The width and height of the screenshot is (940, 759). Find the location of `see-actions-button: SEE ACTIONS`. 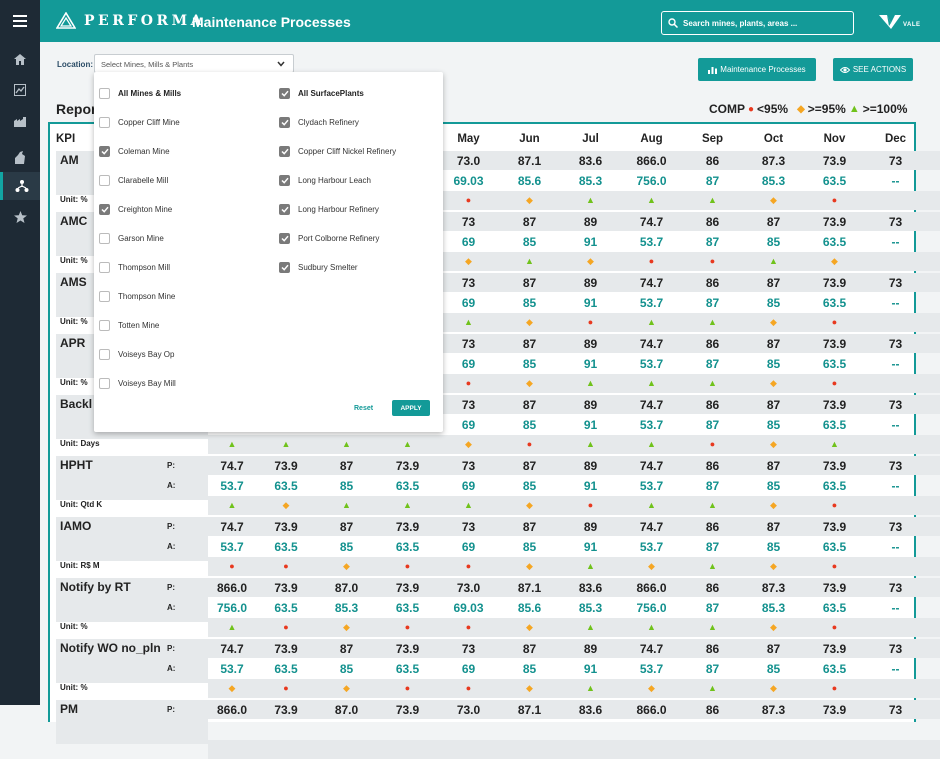

see-actions-button: SEE ACTIONS is located at coordinates (873, 69).